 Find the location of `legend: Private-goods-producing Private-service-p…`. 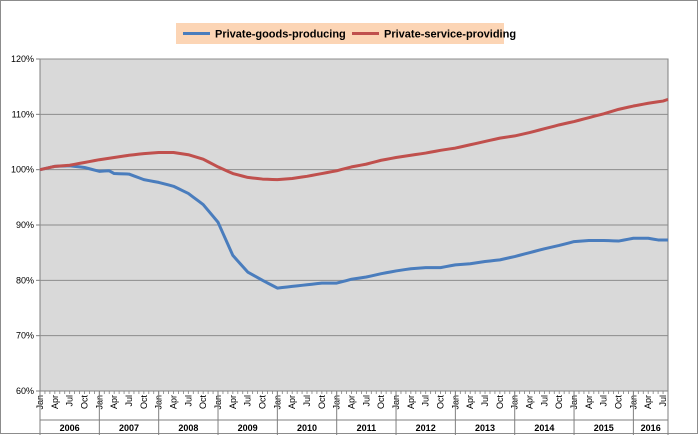

legend: Private-goods-producing Private-service-p… is located at coordinates (346, 33).